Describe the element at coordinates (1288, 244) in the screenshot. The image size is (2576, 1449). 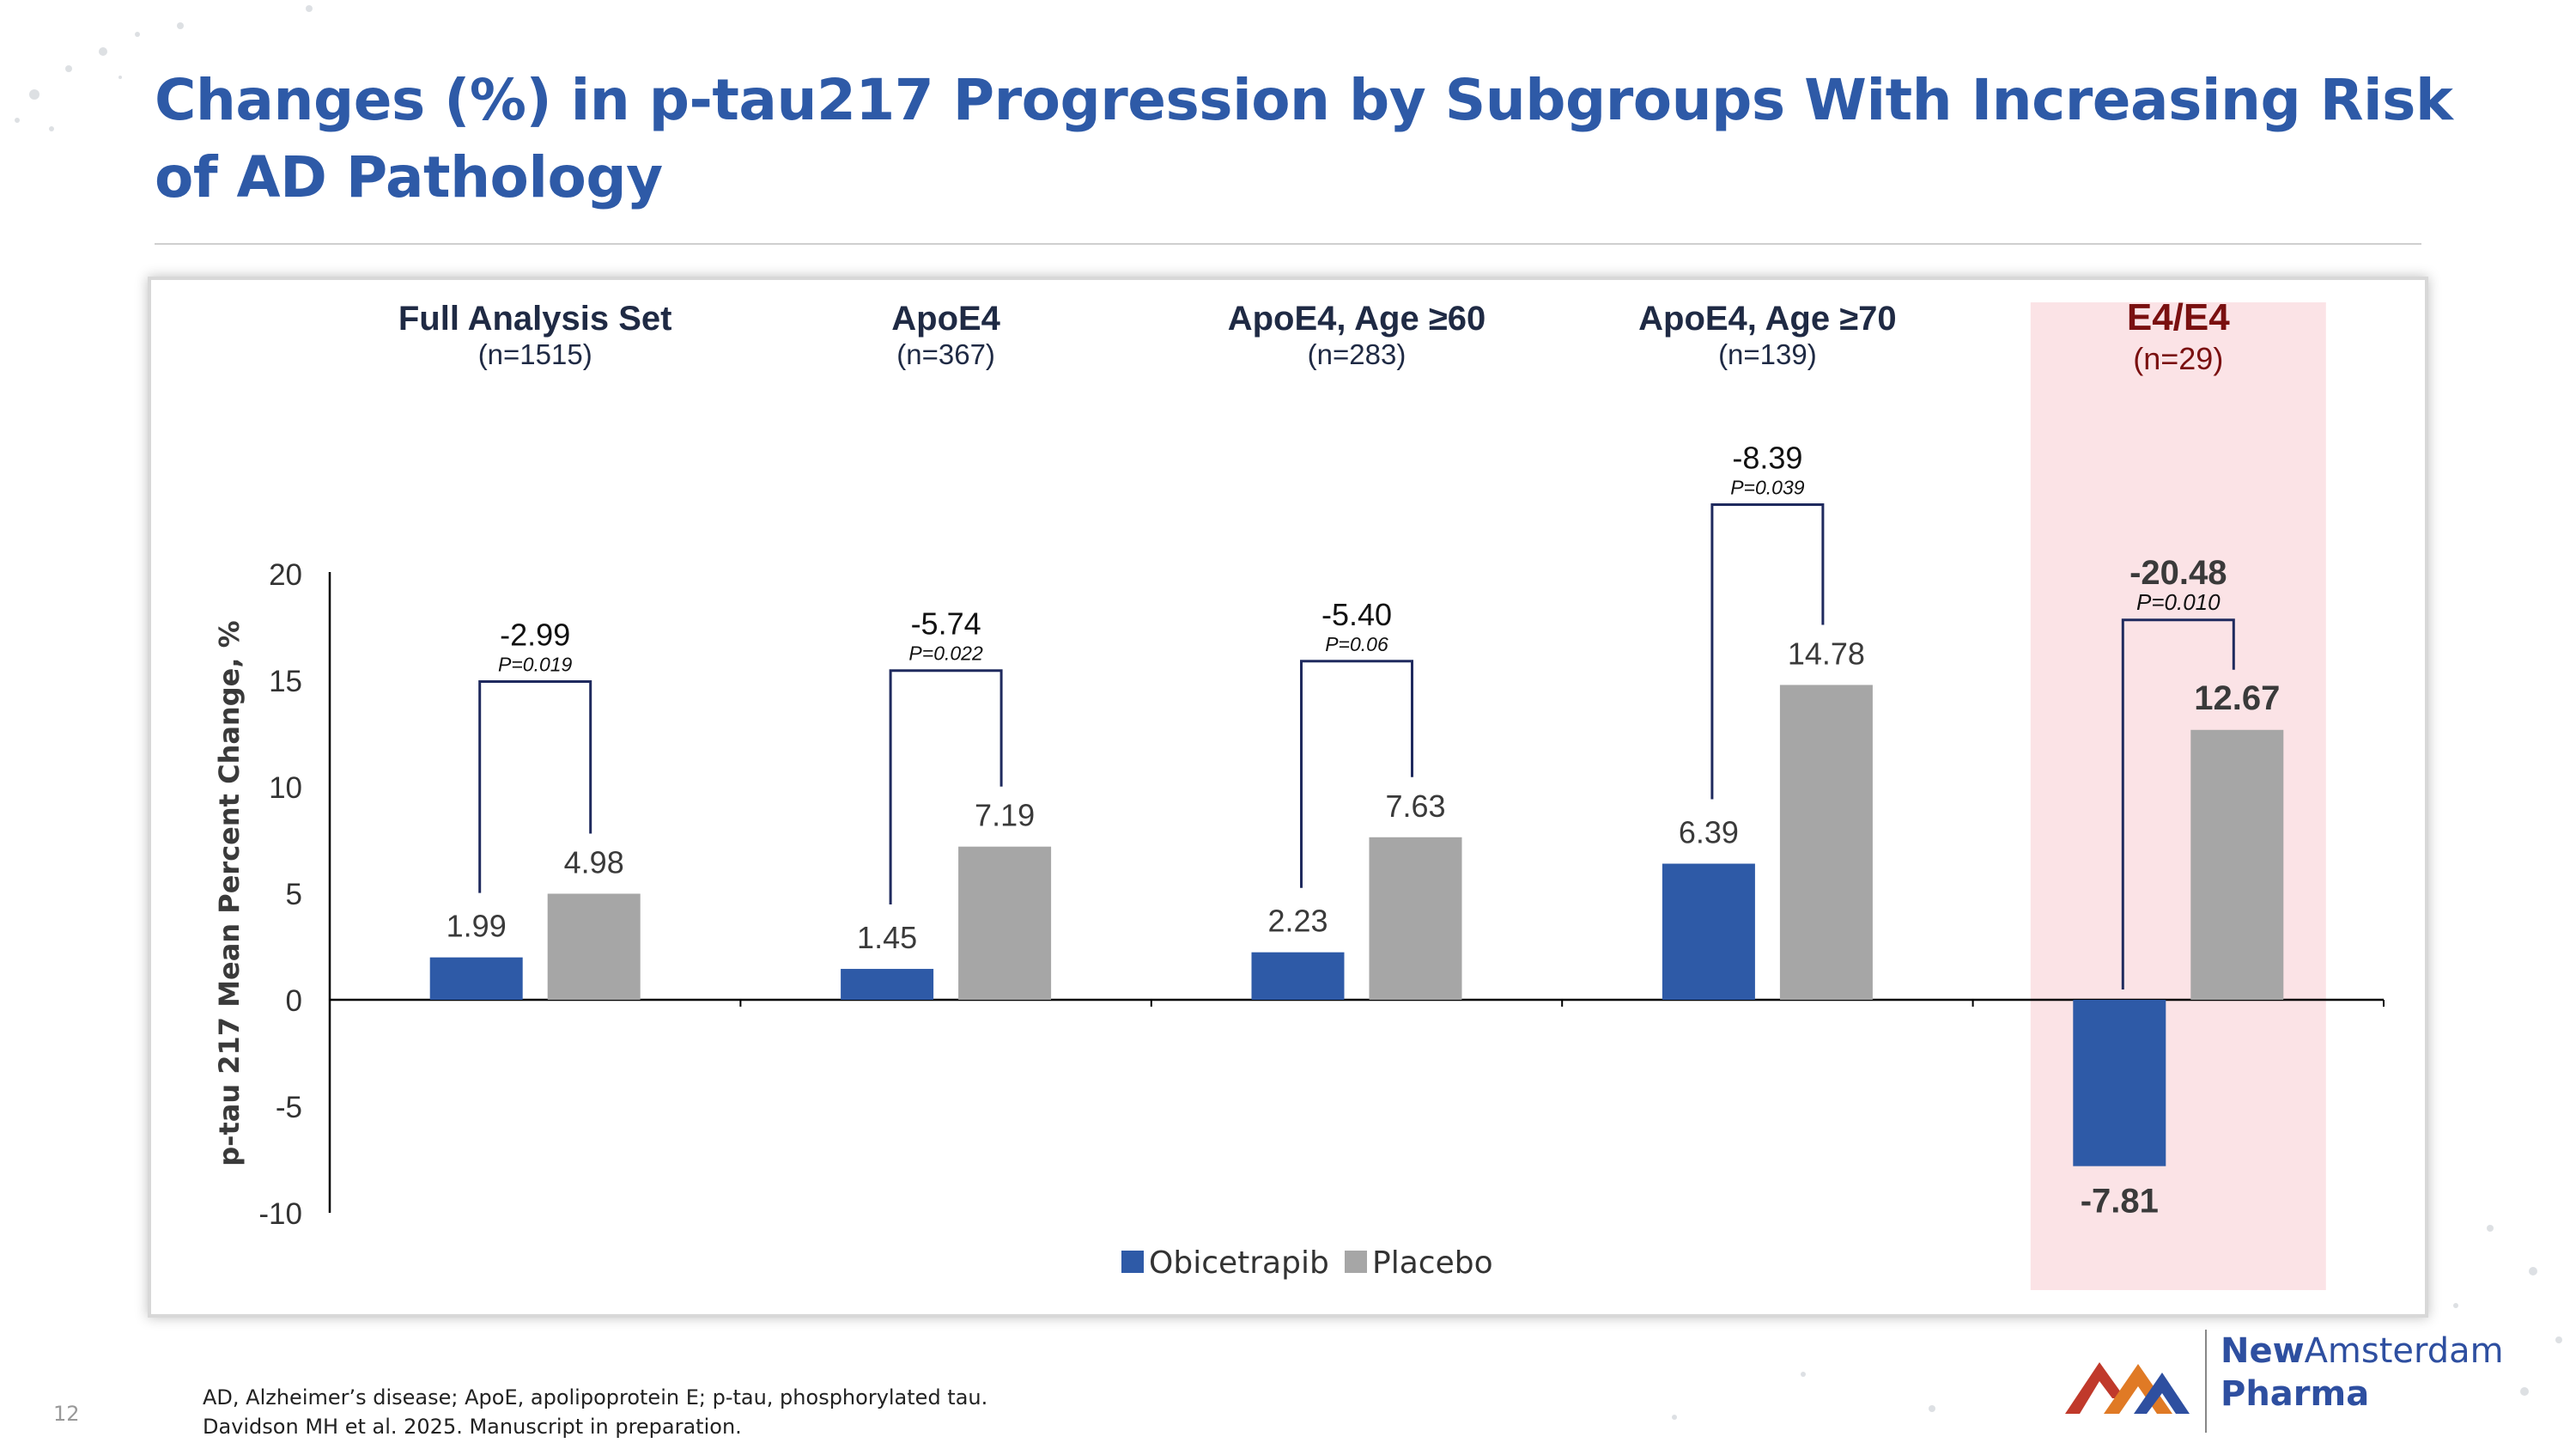
I see `title-divider` at that location.